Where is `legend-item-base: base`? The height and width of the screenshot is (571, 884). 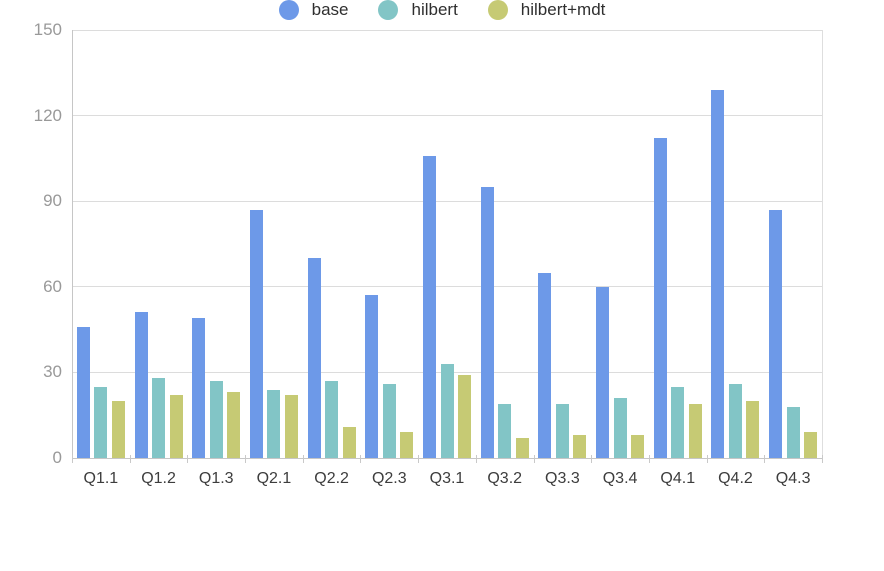 legend-item-base: base is located at coordinates (313, 10).